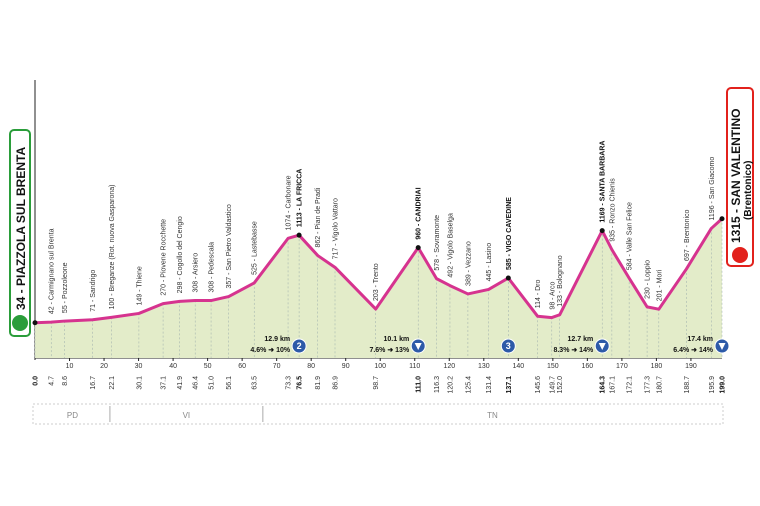 This screenshot has height=506, width=760. I want to click on x-tick-label: 110, so click(414, 366).